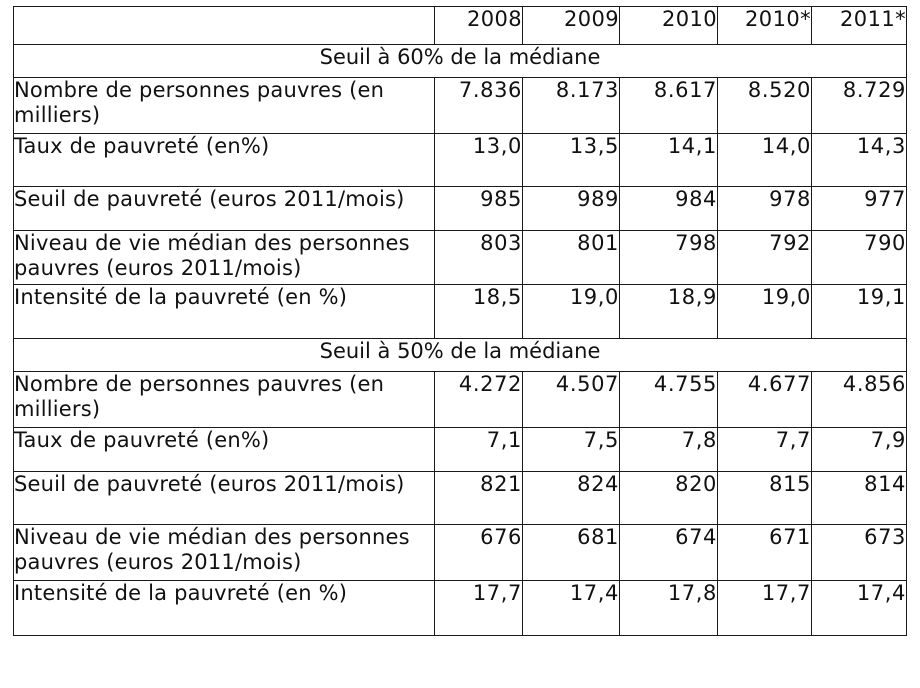 Image resolution: width=920 pixels, height=688 pixels. Describe the element at coordinates (668, 105) in the screenshot. I see `table-cell: 8.617` at that location.